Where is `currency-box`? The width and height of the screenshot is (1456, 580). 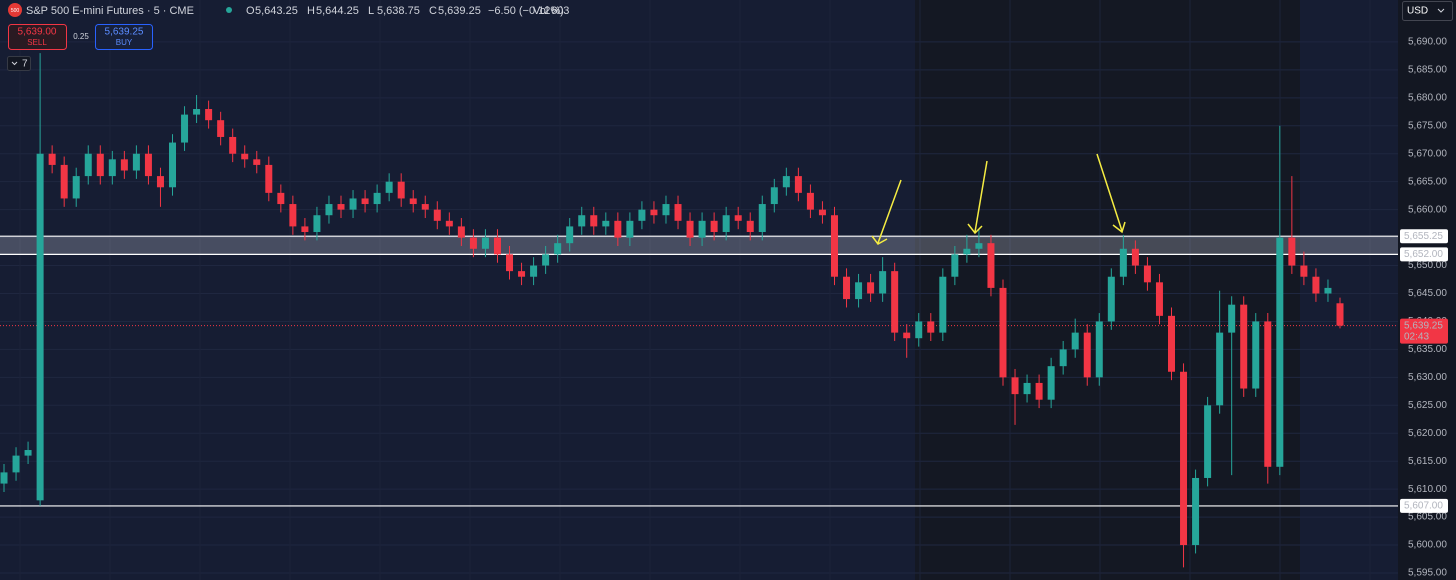
currency-box is located at coordinates (1427, 11).